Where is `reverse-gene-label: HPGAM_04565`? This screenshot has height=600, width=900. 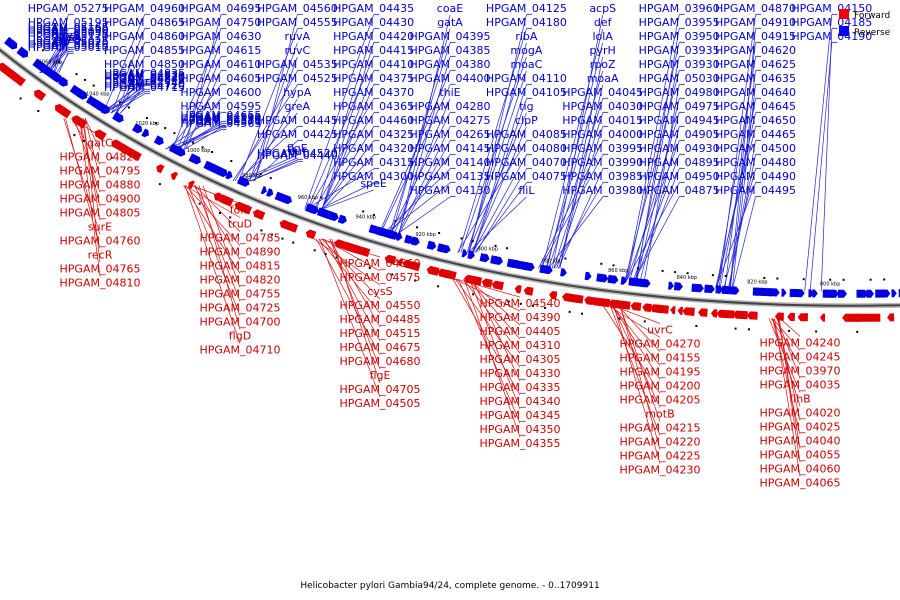
reverse-gene-label: HPGAM_04565 is located at coordinates (220, 123).